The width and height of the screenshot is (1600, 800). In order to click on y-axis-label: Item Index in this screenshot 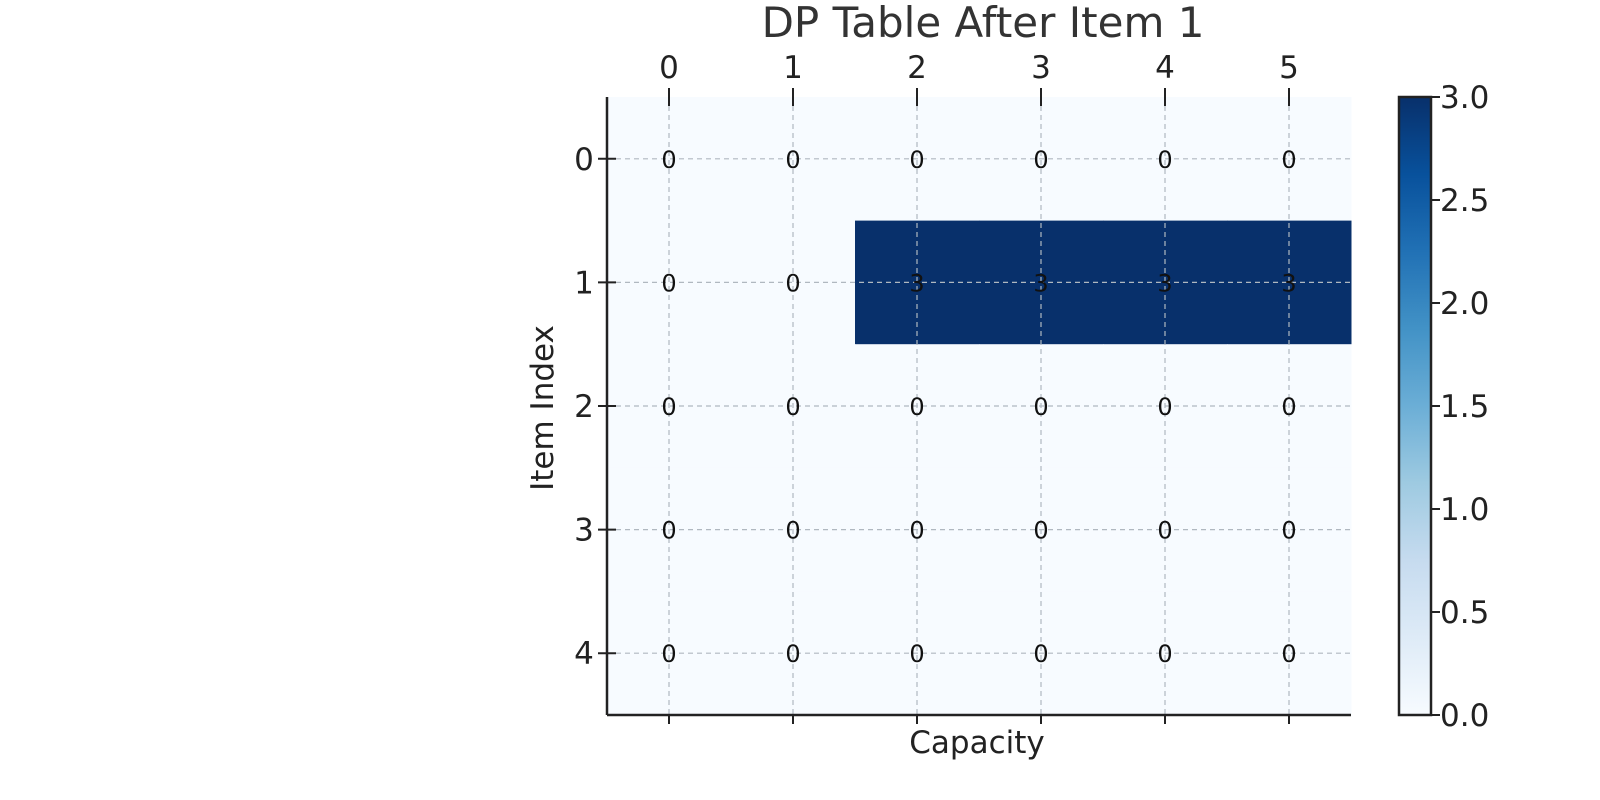, I will do `click(543, 408)`.